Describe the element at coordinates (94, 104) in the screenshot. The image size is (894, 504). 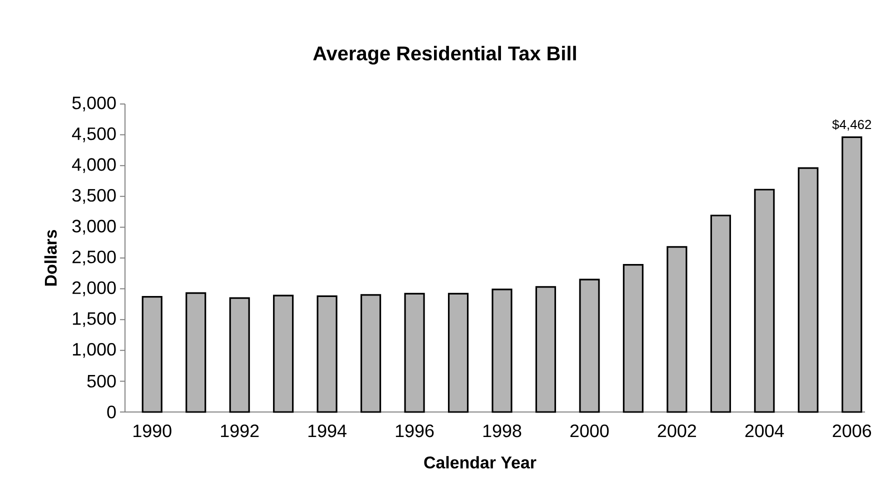
I see `y-tick-label: 5,000` at that location.